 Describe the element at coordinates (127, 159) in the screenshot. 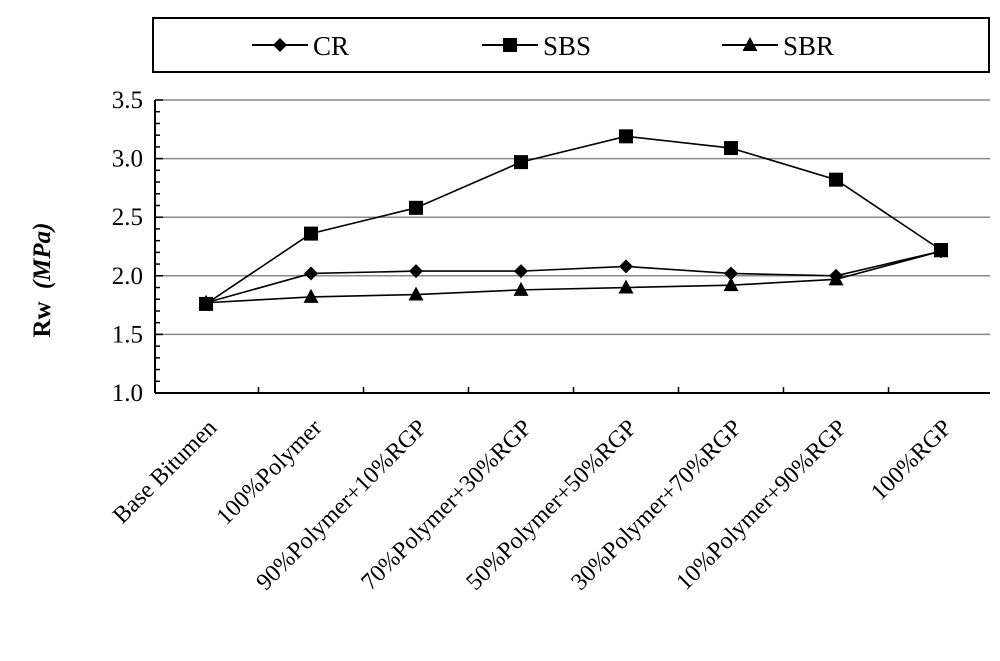

I see `y-tick-label: 3.0` at that location.